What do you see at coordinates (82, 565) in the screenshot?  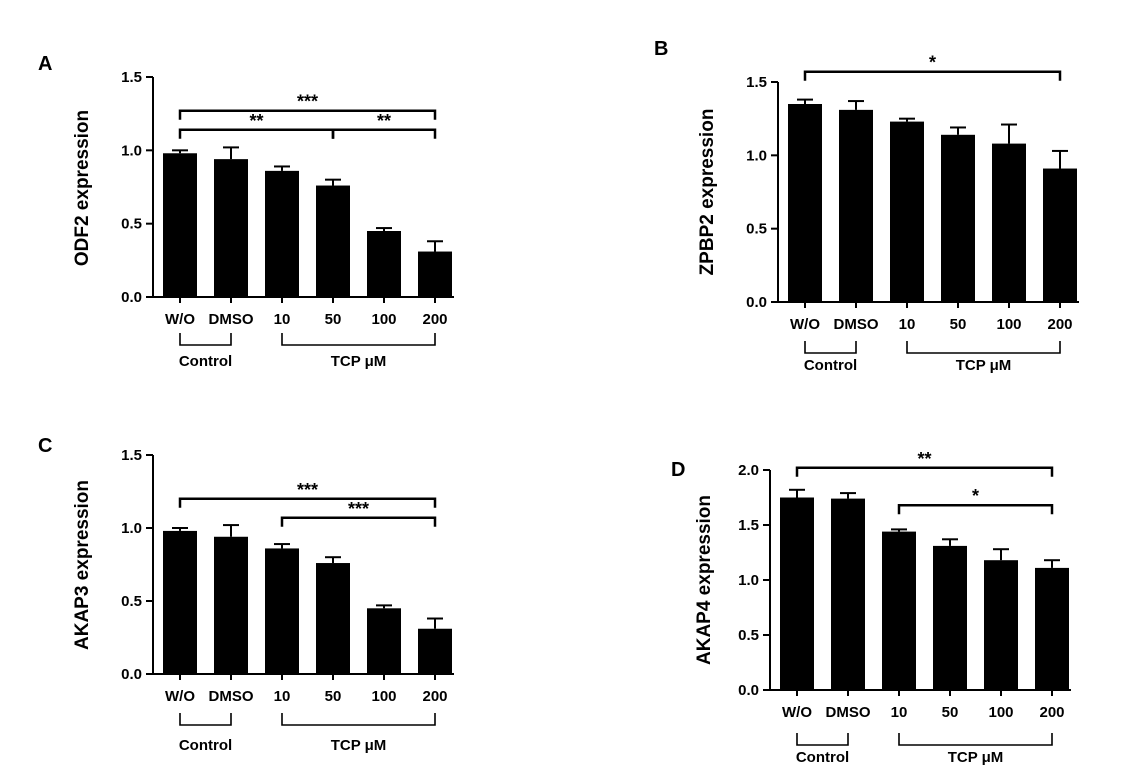 I see `y-axis-label: AKAP3 expression` at bounding box center [82, 565].